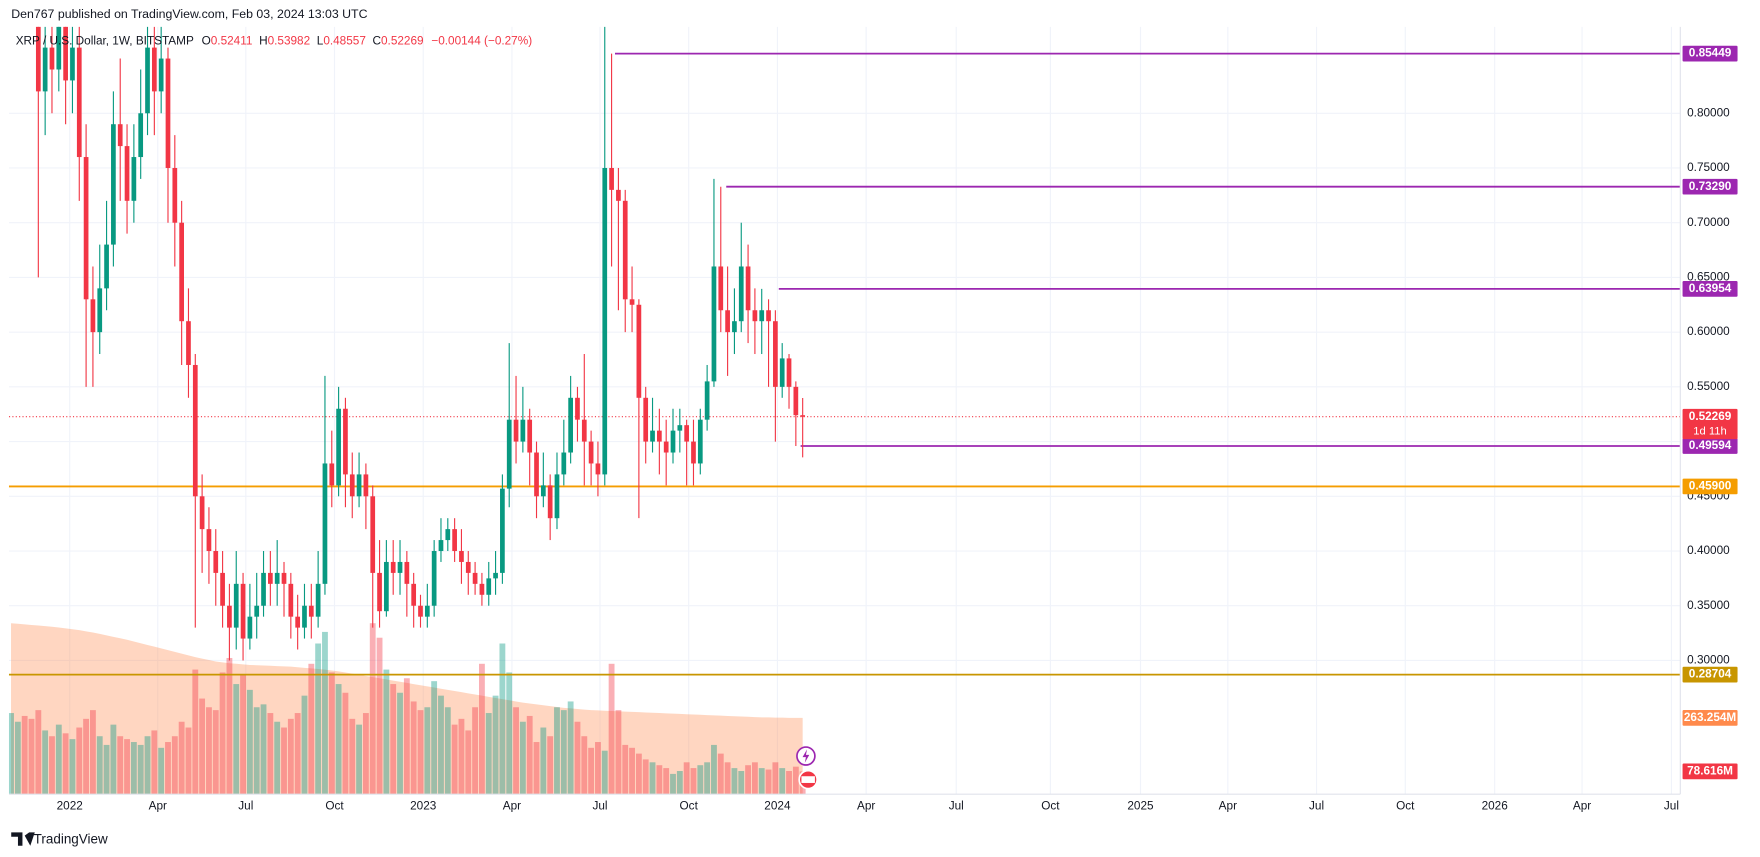 The width and height of the screenshot is (1760, 857). Describe the element at coordinates (777, 806) in the screenshot. I see `x-tick-label: 2024` at that location.